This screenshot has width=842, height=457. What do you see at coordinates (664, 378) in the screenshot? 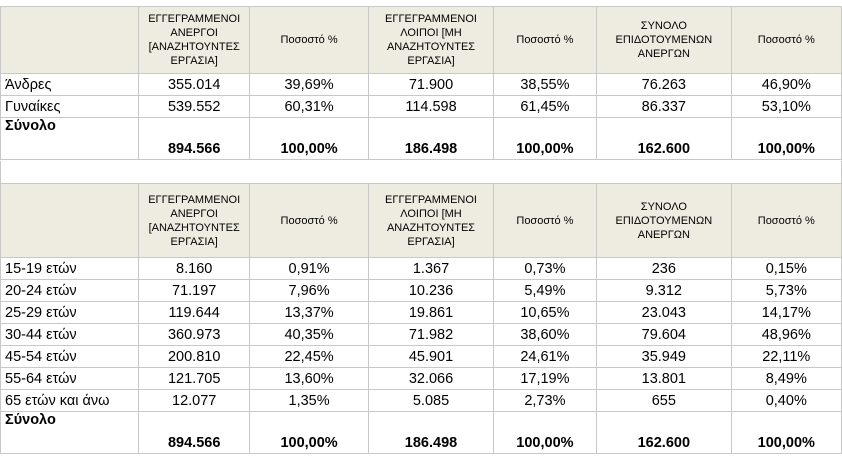
I see `cell: 13.801` at bounding box center [664, 378].